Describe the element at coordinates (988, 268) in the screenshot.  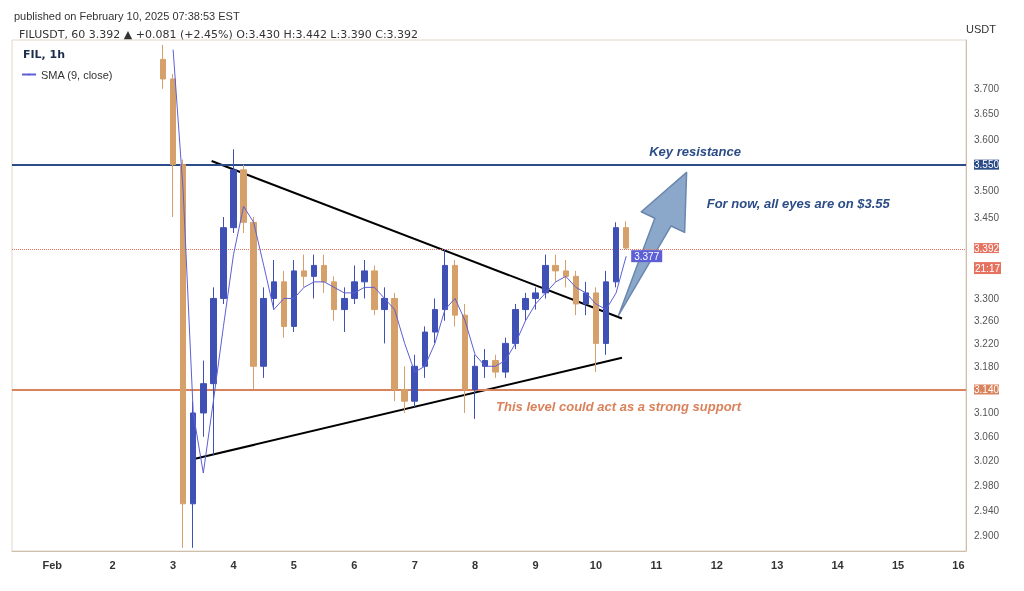
I see `text: 21:17` at that location.